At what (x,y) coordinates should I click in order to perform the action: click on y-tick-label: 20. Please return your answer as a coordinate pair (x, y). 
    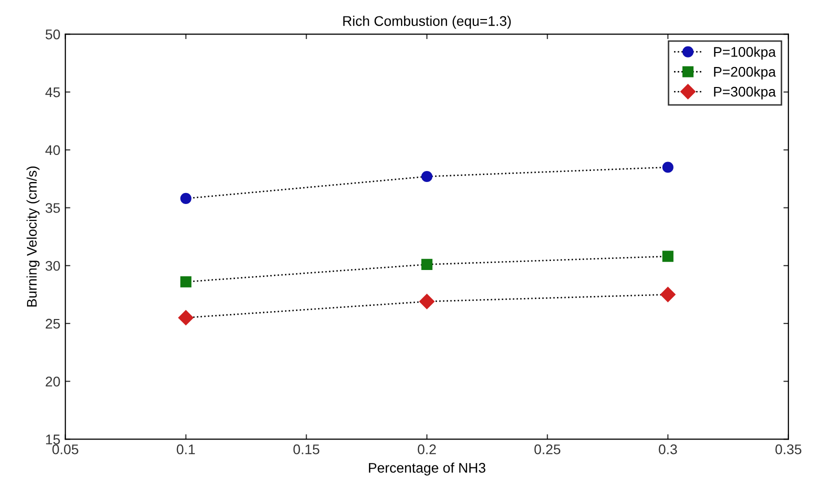
    Looking at the image, I should click on (53, 381).